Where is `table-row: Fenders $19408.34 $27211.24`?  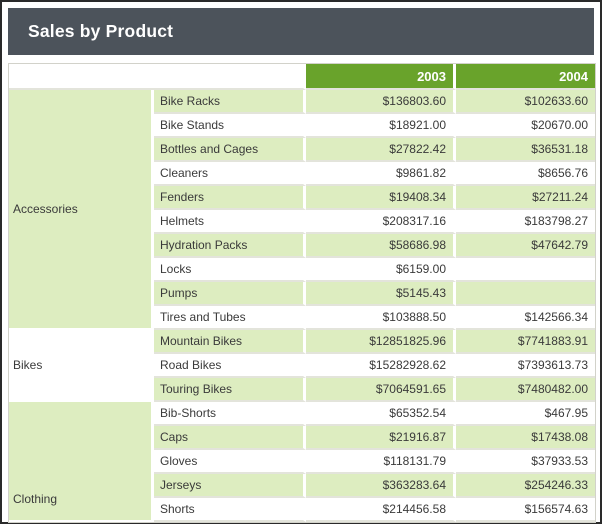
table-row: Fenders $19408.34 $27211.24 is located at coordinates (302, 198).